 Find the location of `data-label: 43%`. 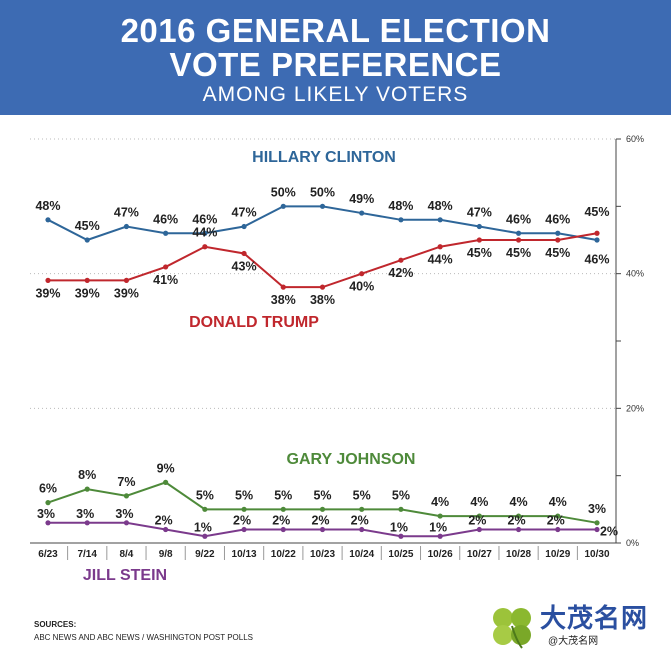

data-label: 43% is located at coordinates (244, 266).